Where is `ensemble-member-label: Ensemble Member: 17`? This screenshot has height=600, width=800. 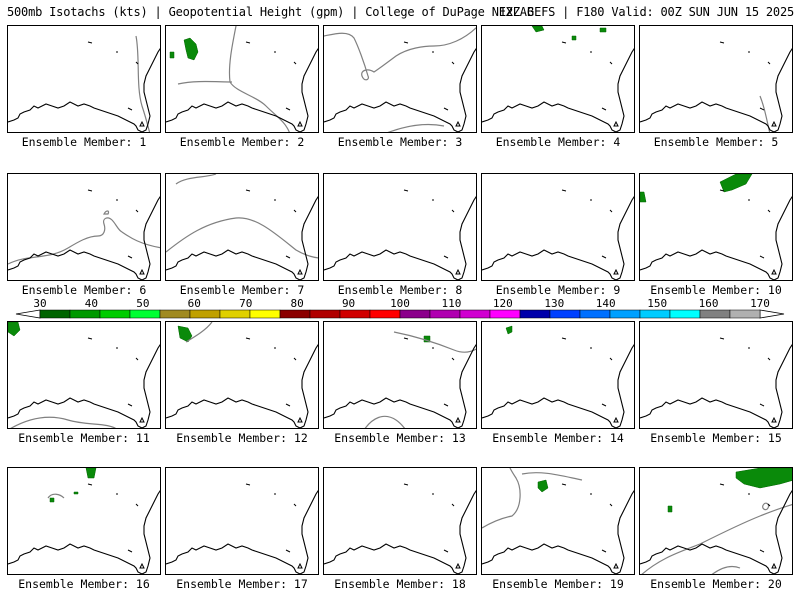 ensemble-member-label: Ensemble Member: 17 is located at coordinates (242, 584).